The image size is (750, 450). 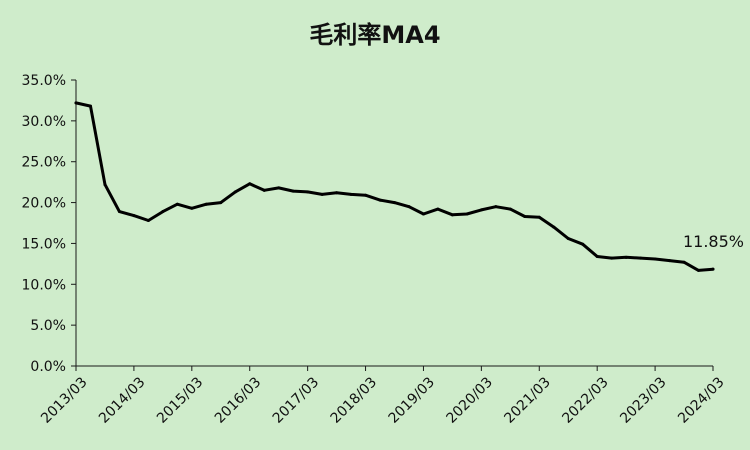 I want to click on y-tick-label: 20.0%, so click(x=44, y=204).